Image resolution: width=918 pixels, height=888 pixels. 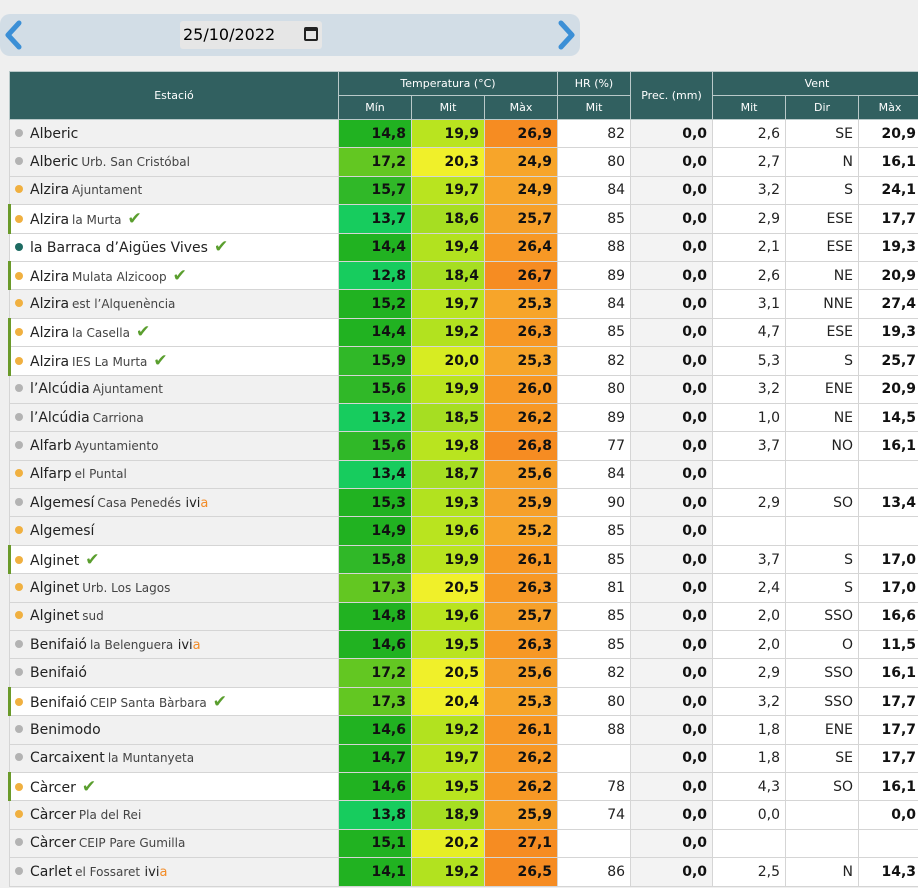 I want to click on table-row: Alberic 14,8 19,9 26,9 82 0,0 2,6 SE 20,9, so click(x=463, y=133).